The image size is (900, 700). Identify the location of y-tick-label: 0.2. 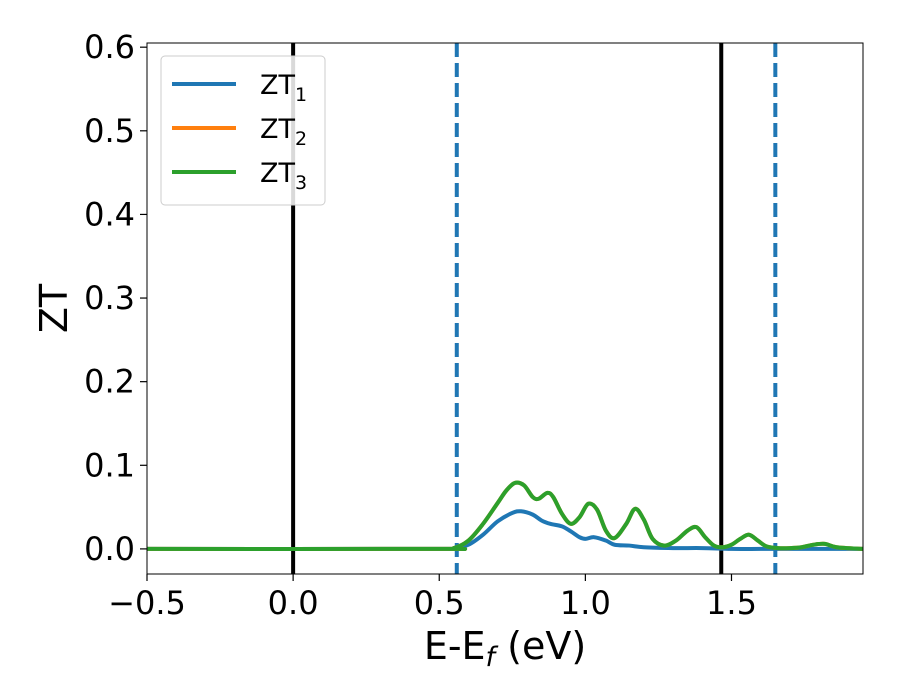
(109, 382).